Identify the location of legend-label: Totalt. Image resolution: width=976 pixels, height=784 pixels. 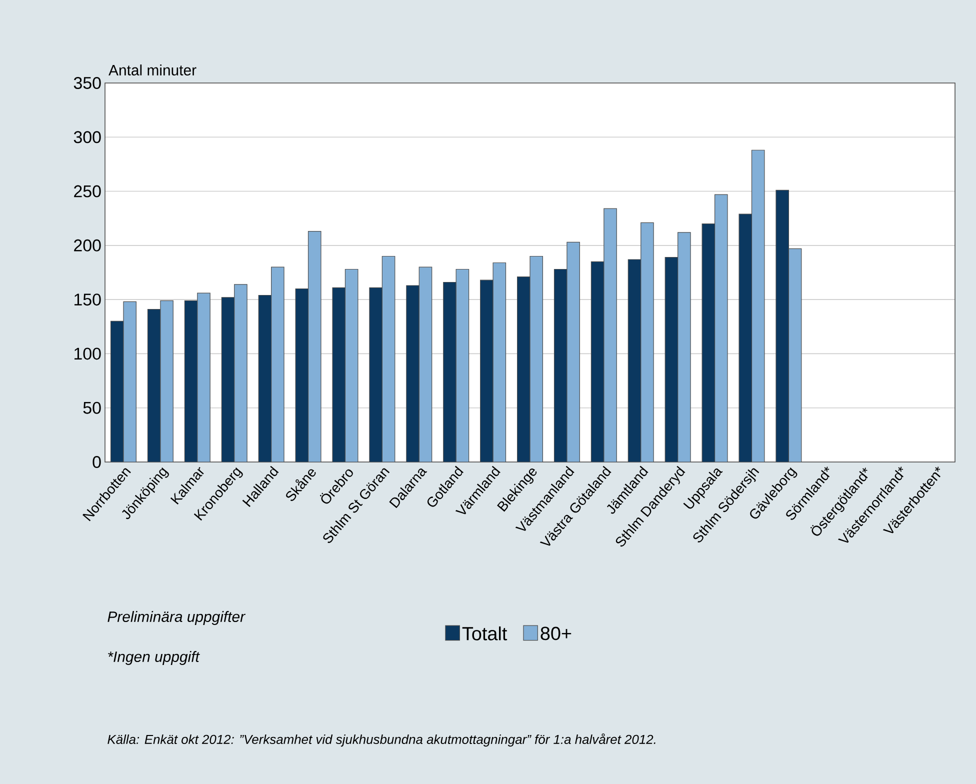
(485, 633).